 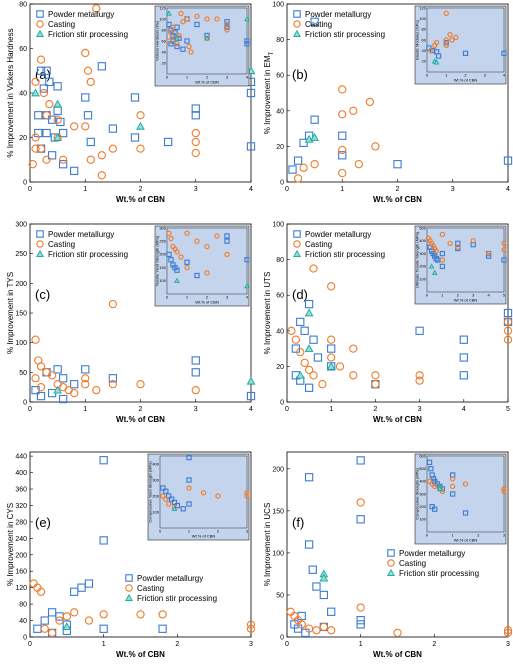 I want to click on y-tick-label: 60, so click(x=280, y=76).